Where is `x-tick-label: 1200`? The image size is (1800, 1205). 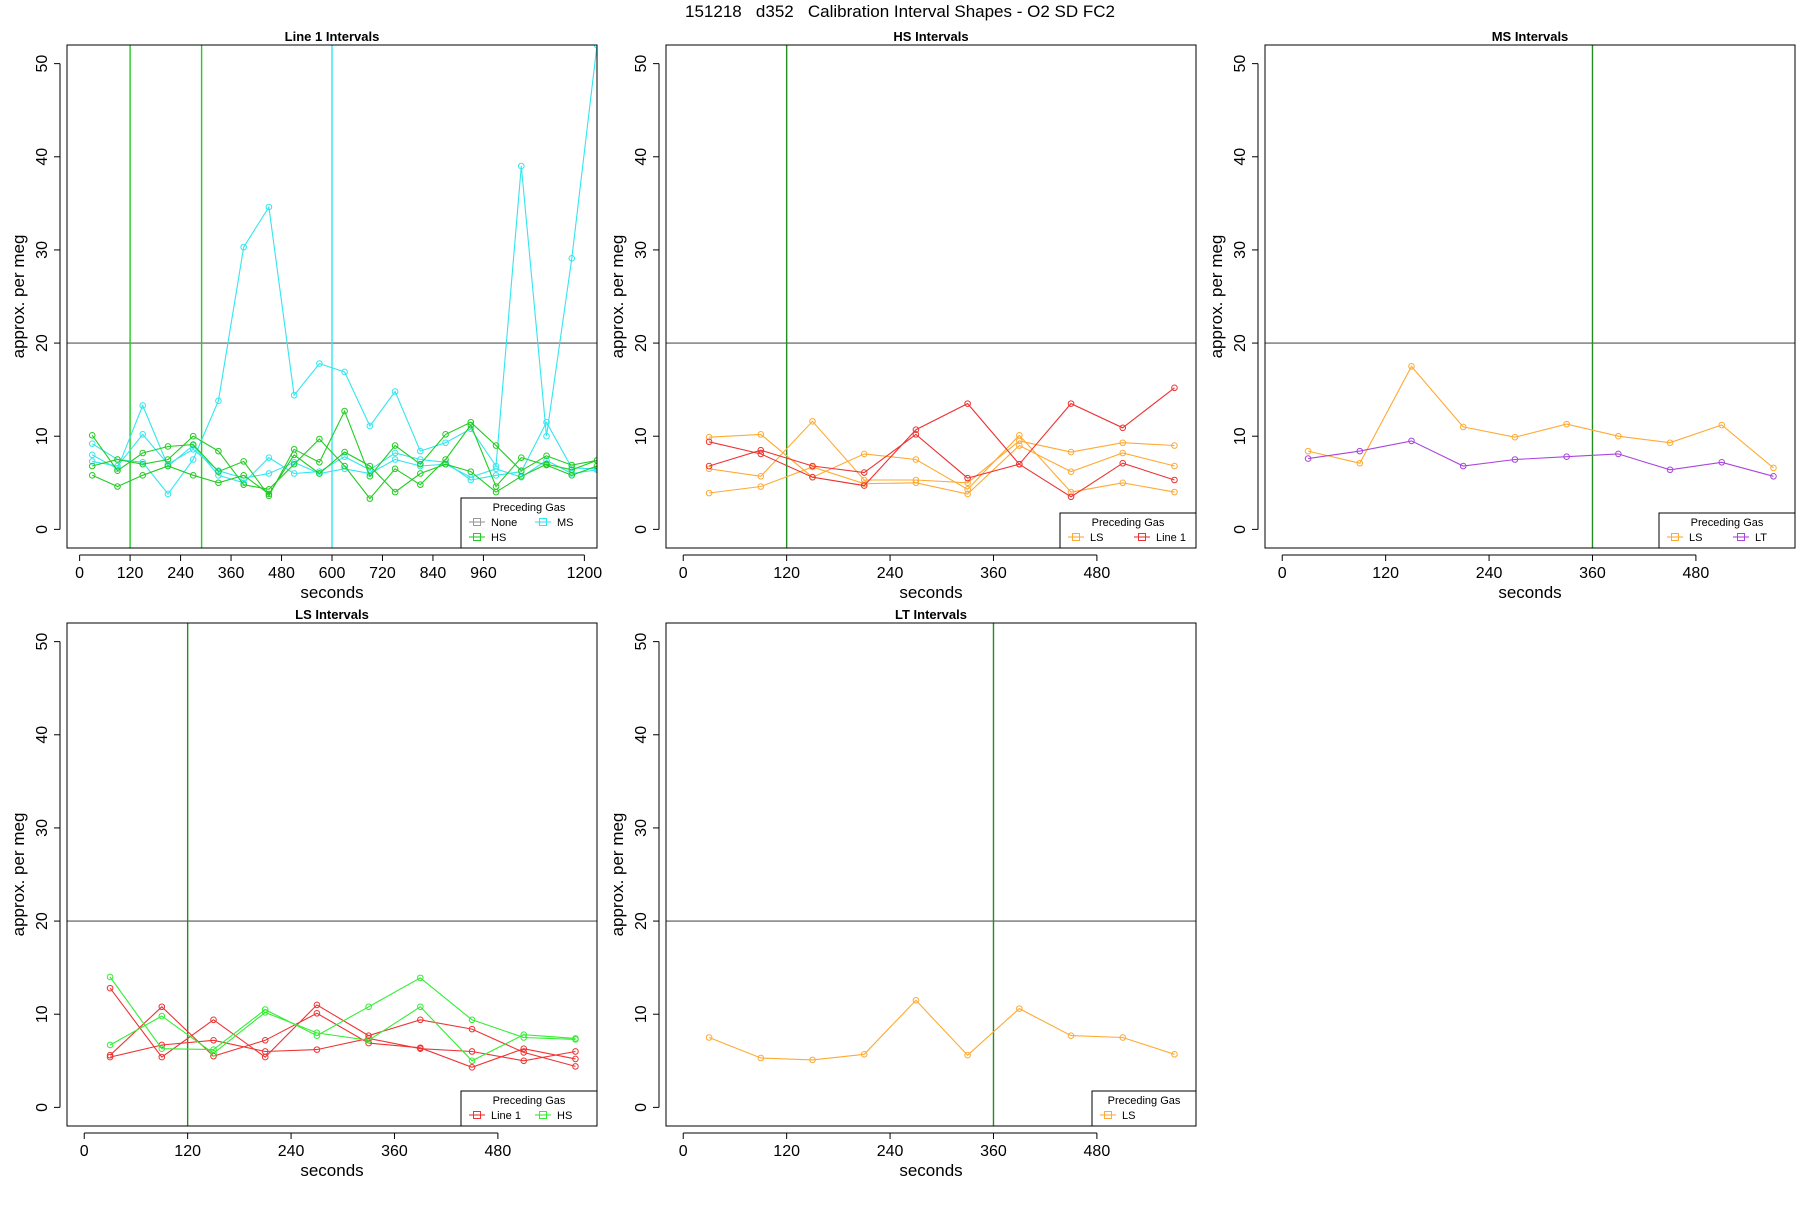 x-tick-label: 1200 is located at coordinates (585, 573).